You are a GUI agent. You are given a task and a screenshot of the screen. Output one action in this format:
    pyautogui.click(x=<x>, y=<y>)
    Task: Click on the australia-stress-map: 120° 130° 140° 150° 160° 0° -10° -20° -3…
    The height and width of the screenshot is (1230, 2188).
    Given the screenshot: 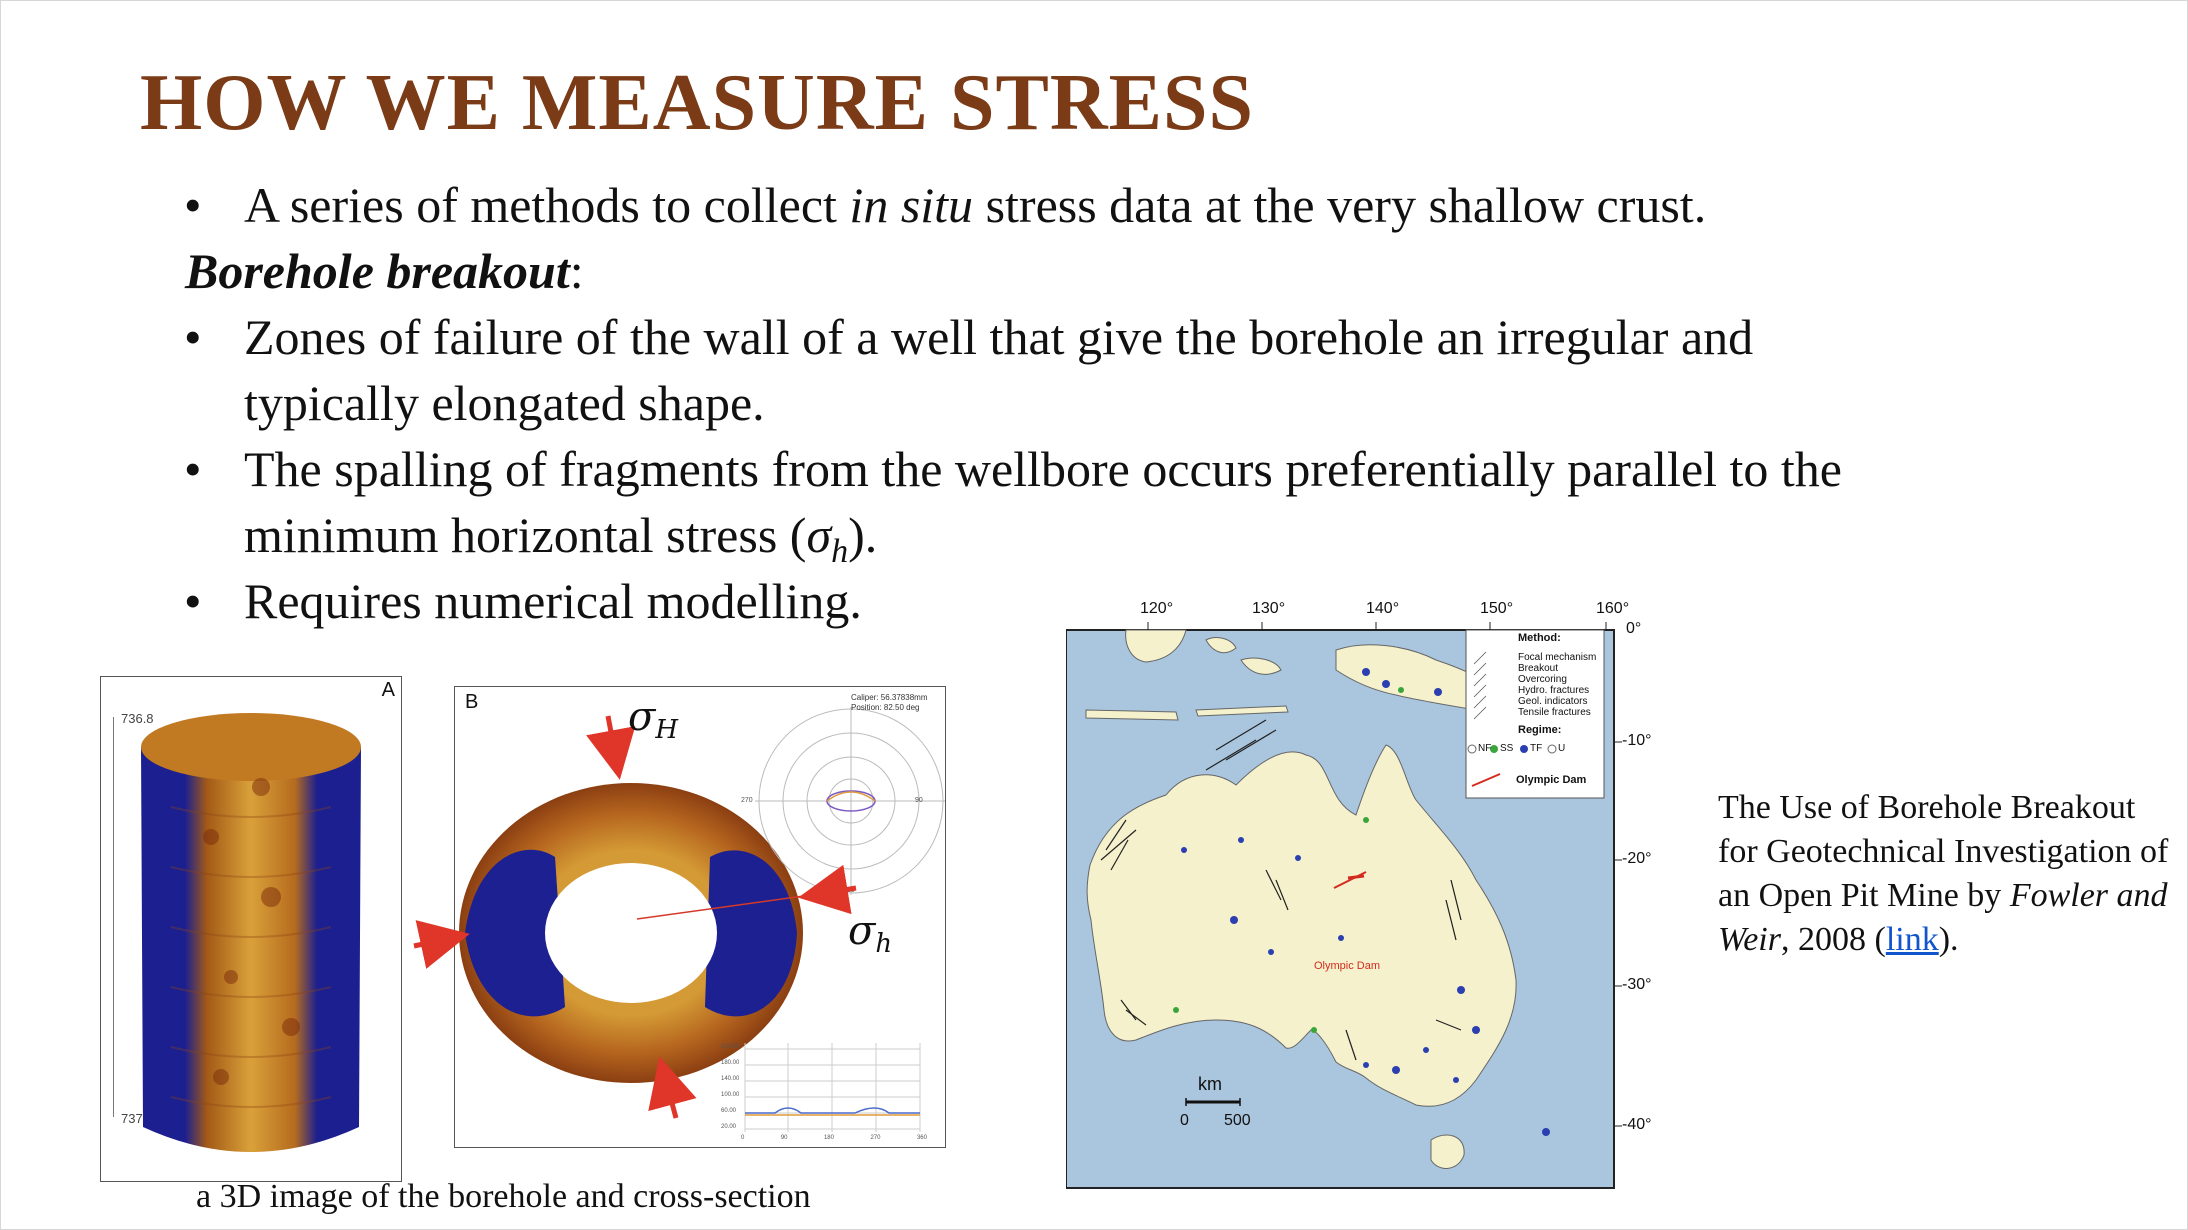 What is the action you would take?
    pyautogui.click(x=1371, y=895)
    